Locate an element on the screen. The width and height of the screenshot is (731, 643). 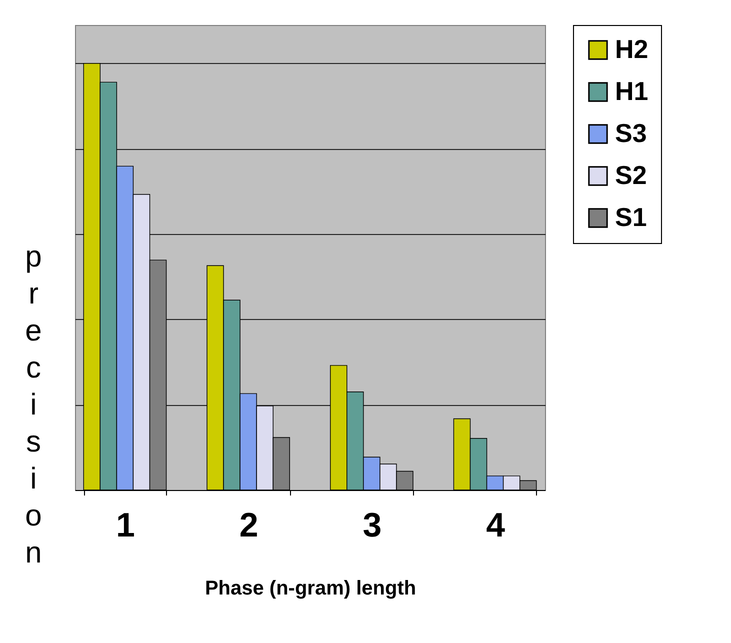
x-tick-label: 2 is located at coordinates (248, 525).